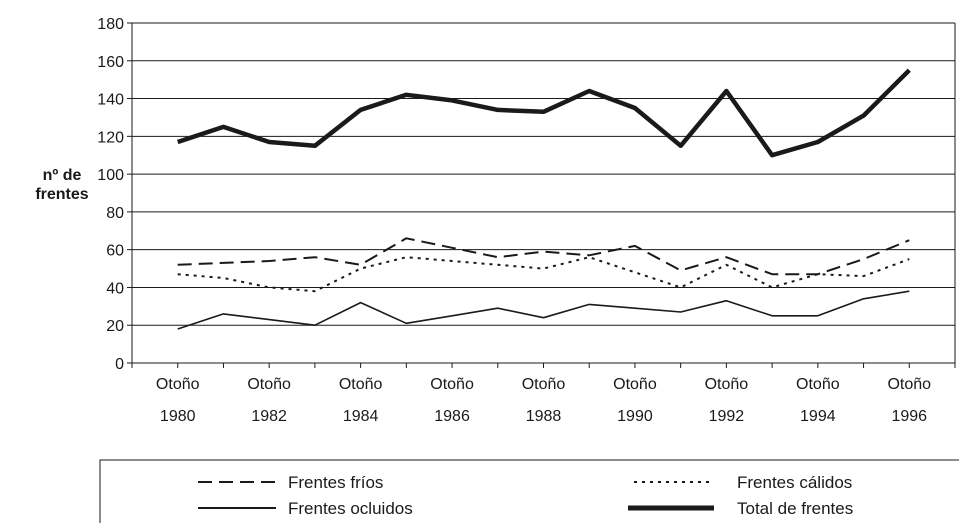 The image size is (959, 523). I want to click on y-axis-label-line2: frentes, so click(61, 194).